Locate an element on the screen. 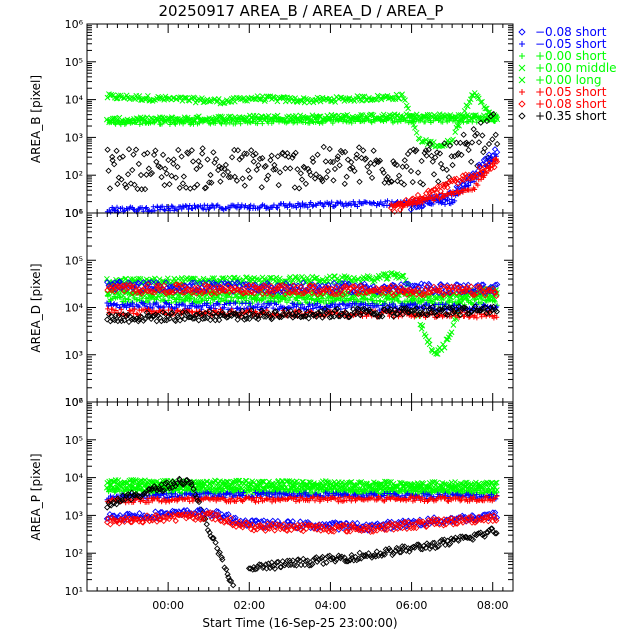  marks-area-d is located at coordinates (302, 313).